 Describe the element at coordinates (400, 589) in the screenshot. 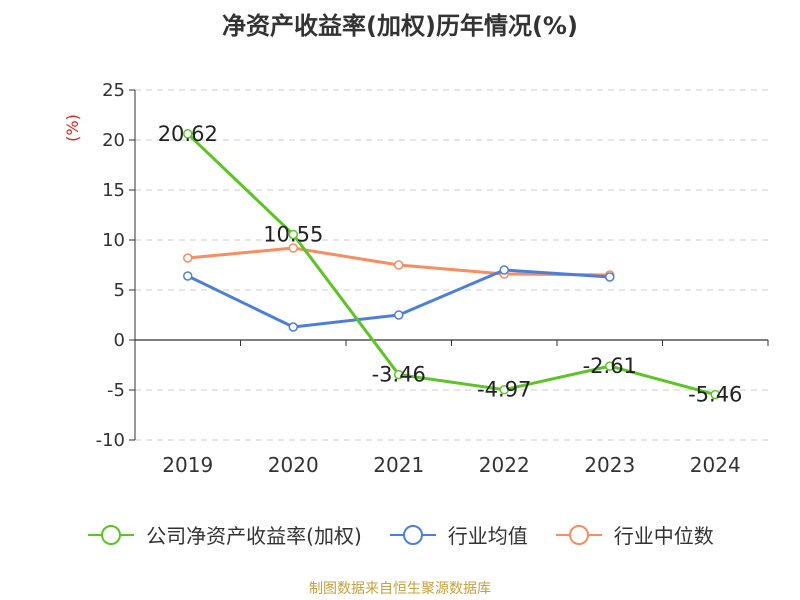

I see `source-note: 制图数据来自恒生聚源数据库` at that location.